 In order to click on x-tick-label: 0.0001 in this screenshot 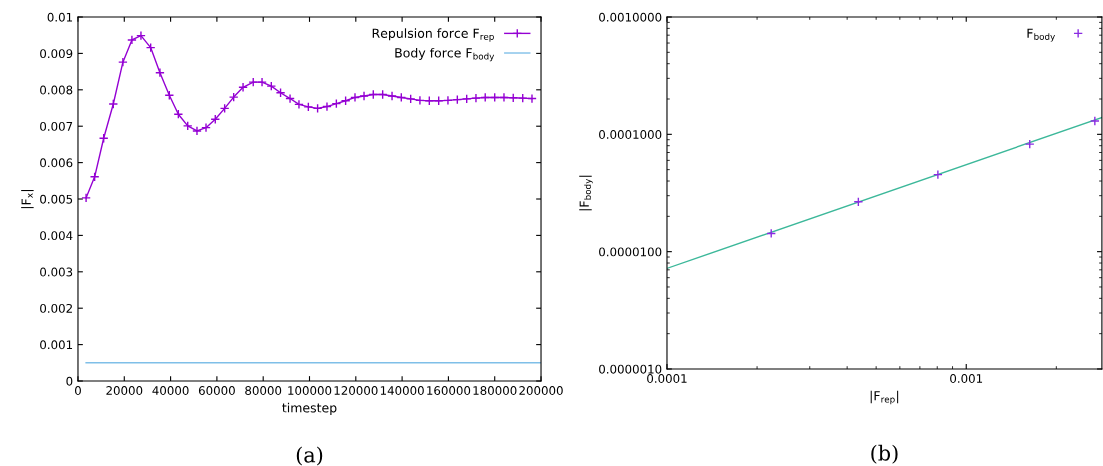, I will do `click(667, 378)`.